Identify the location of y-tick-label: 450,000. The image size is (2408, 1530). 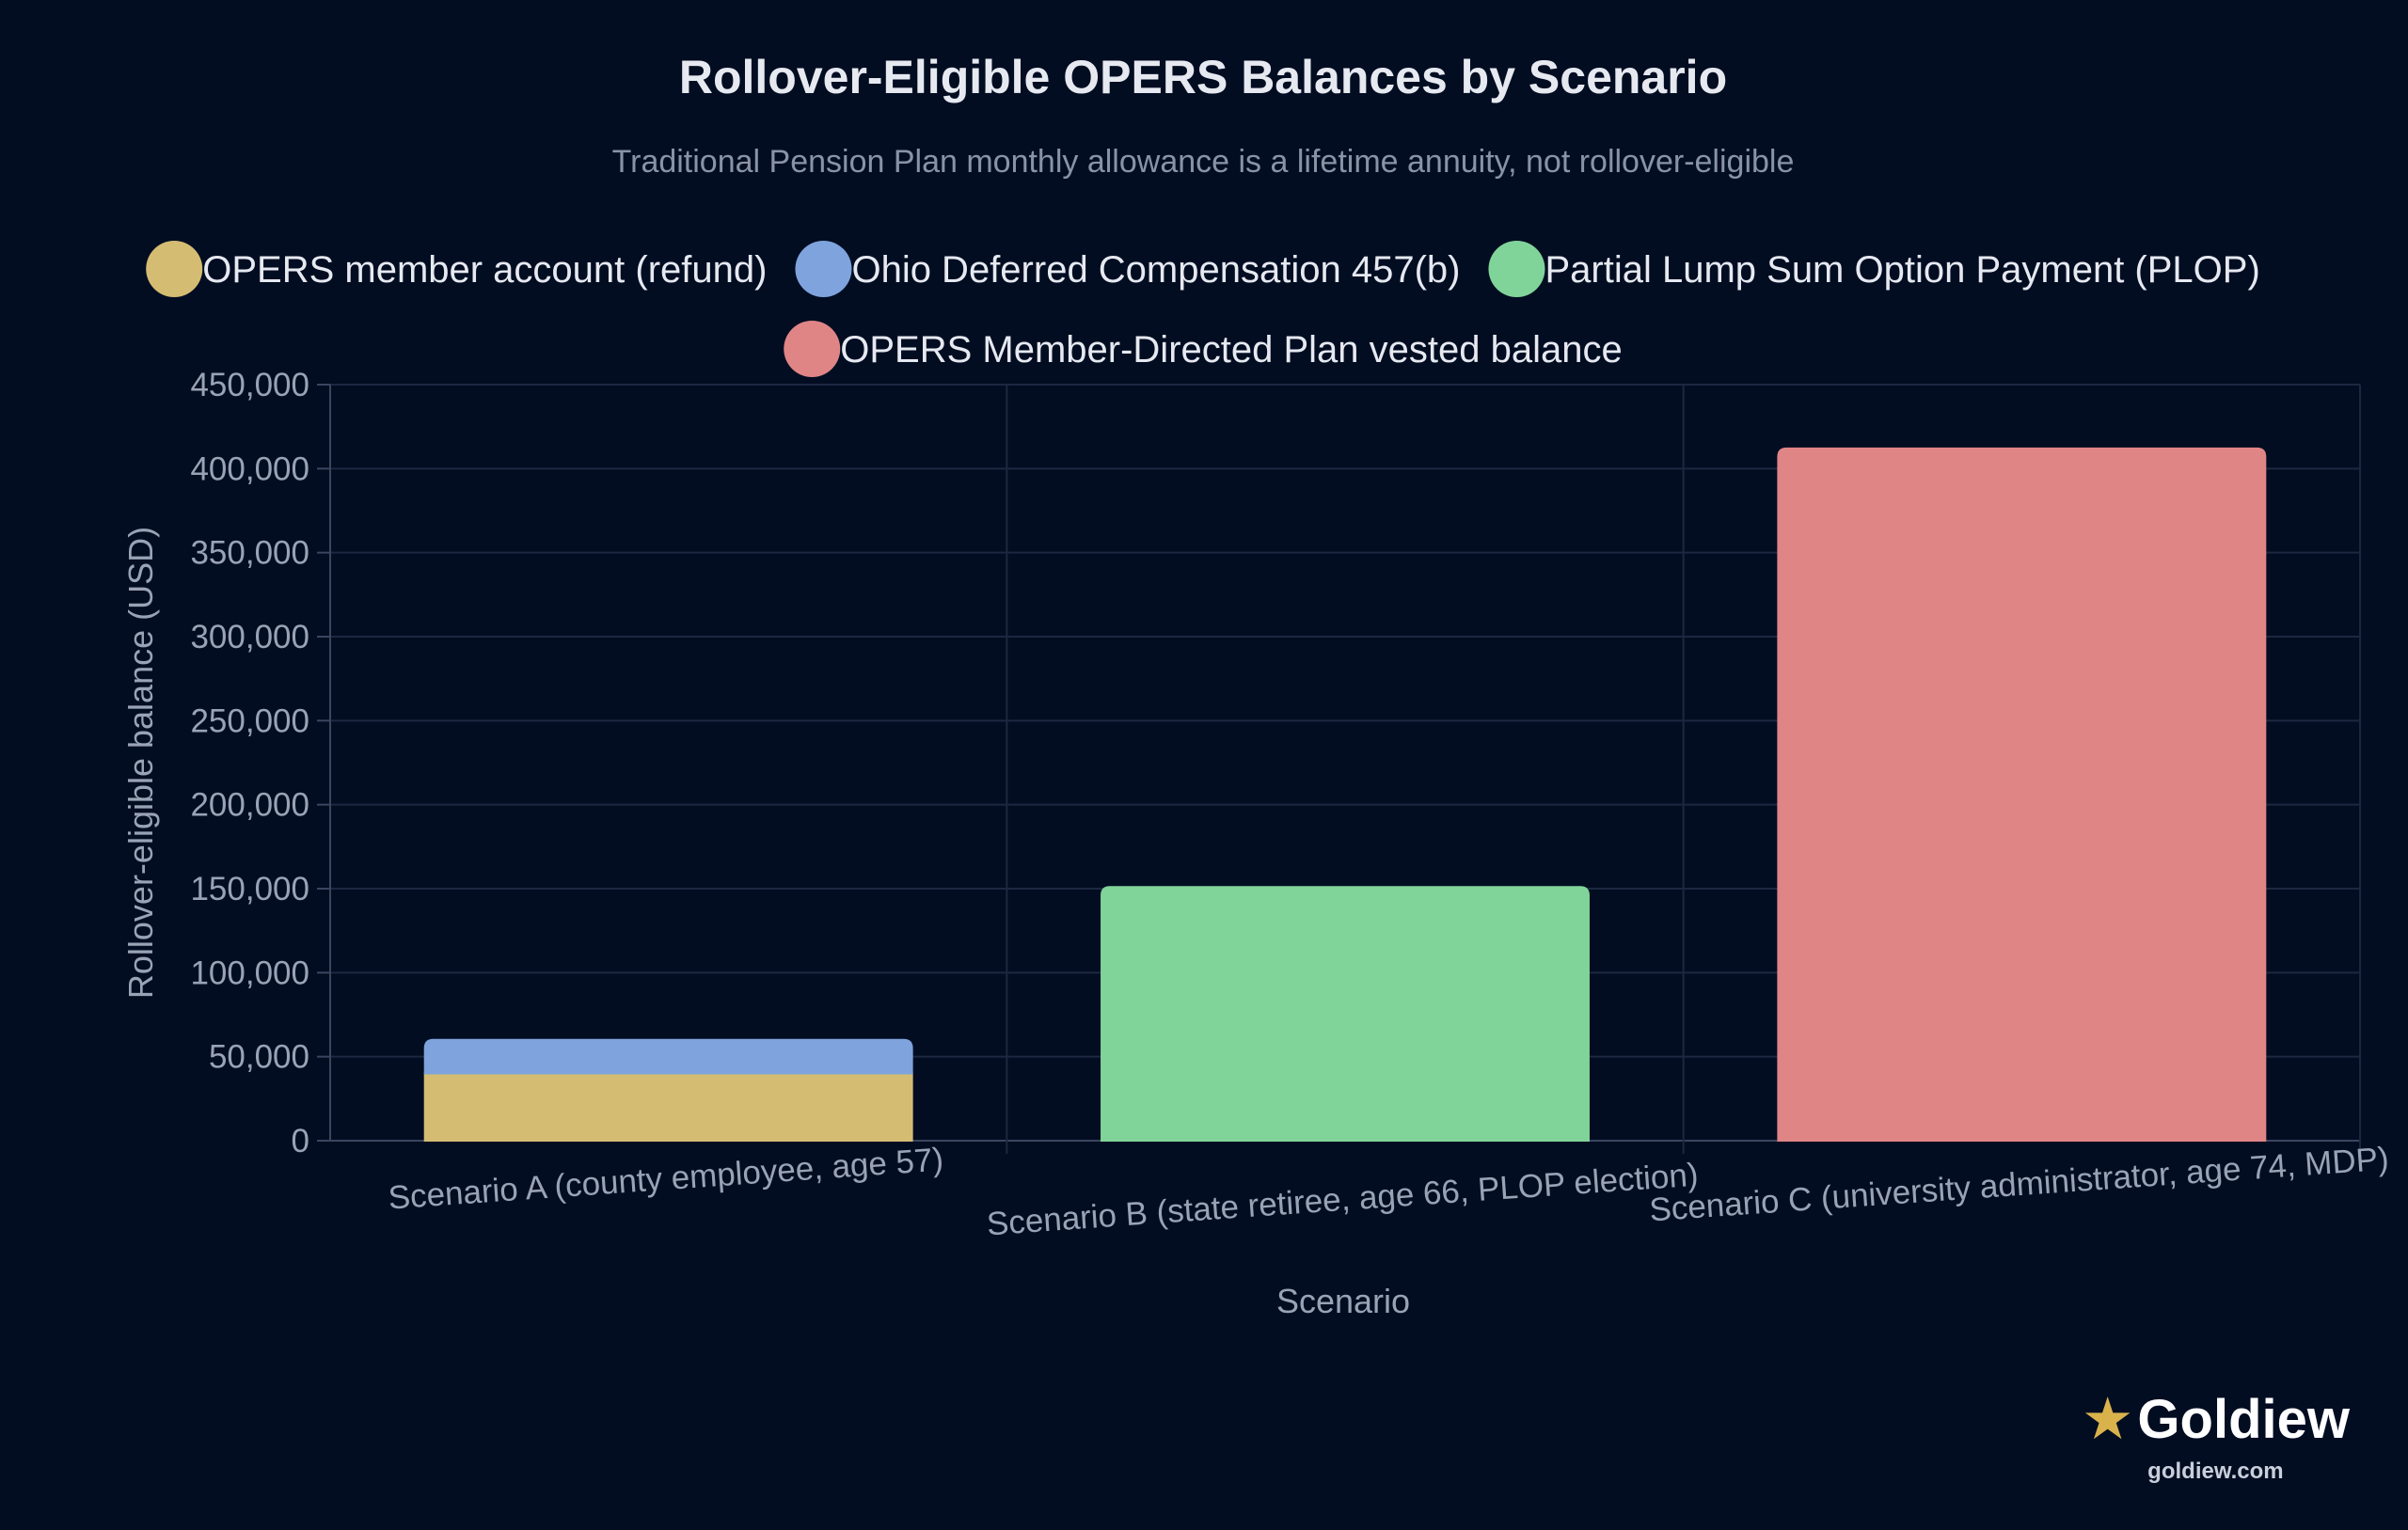
(249, 385).